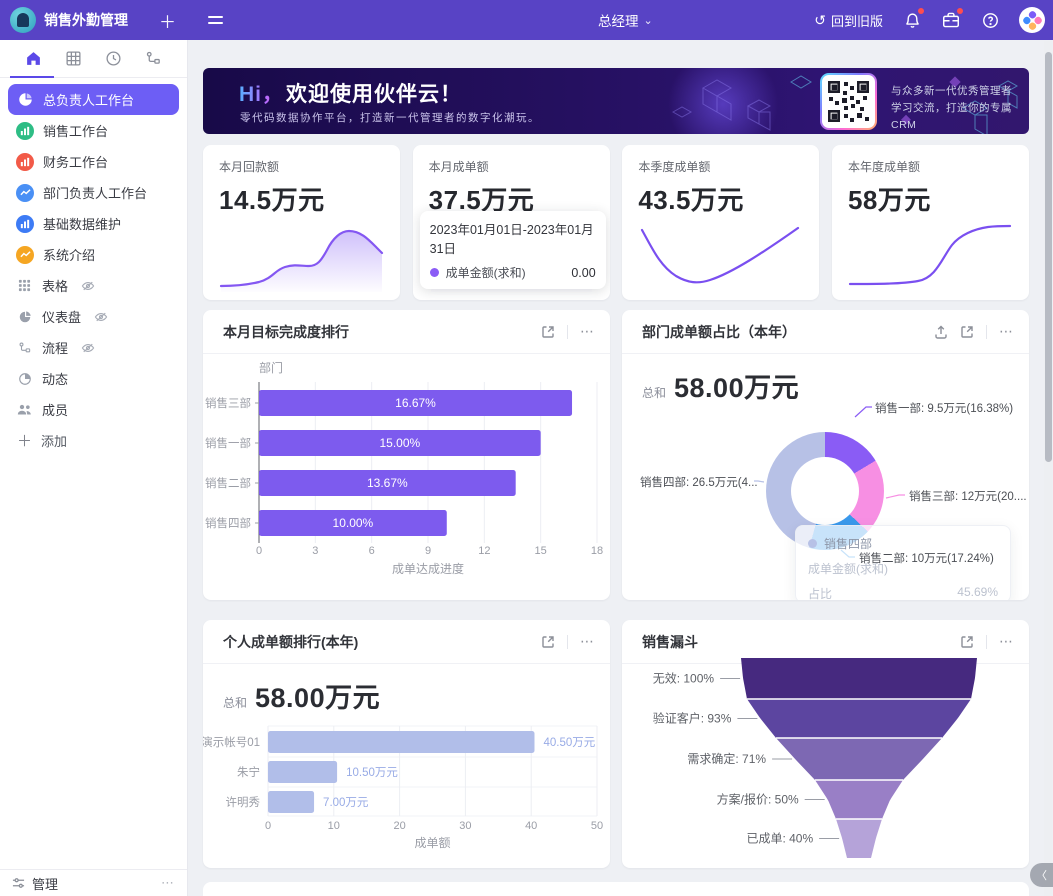 The height and width of the screenshot is (896, 1053). I want to click on sidebar-item-system-intro: 系统介绍, so click(93, 254).